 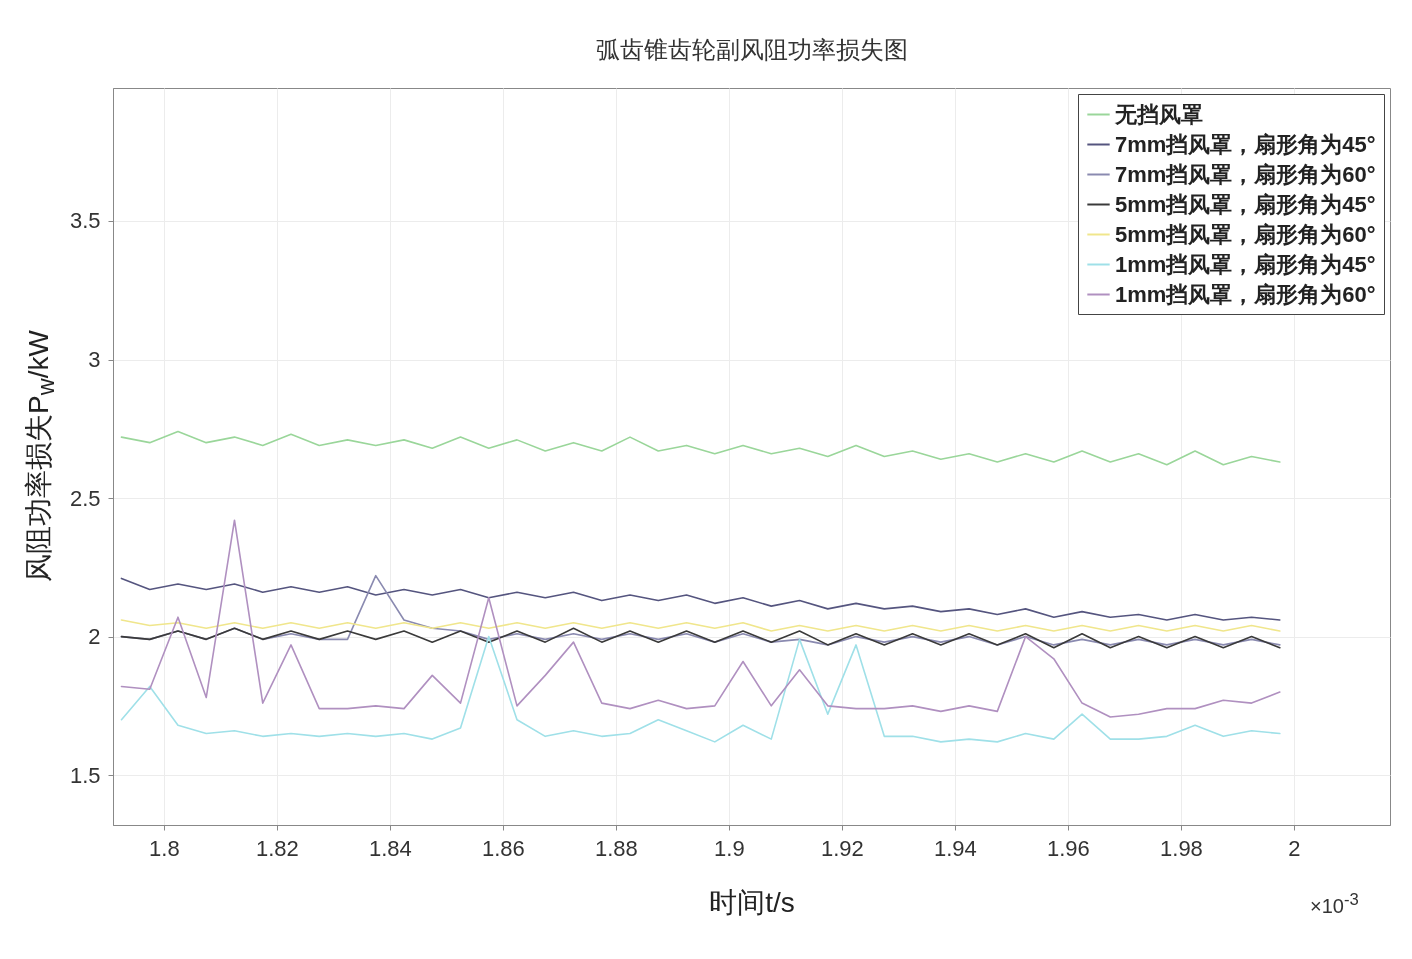 I want to click on legend-label: 无挡风罩, so click(x=1158, y=114).